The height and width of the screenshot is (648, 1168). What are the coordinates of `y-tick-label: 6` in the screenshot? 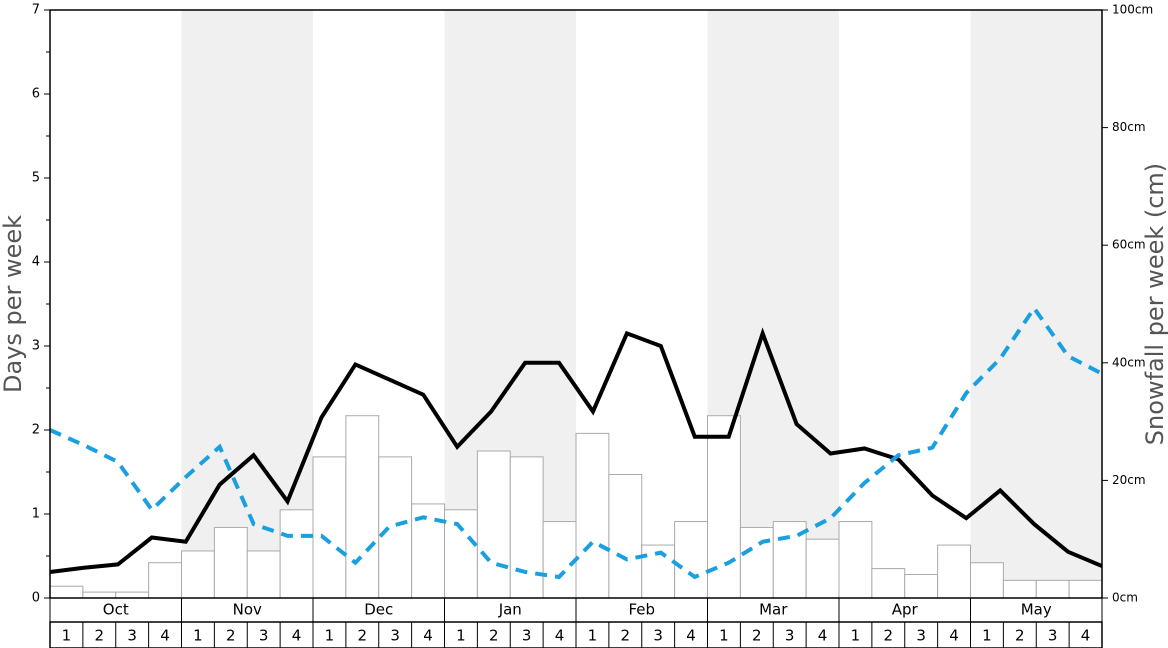 It's located at (36, 94).